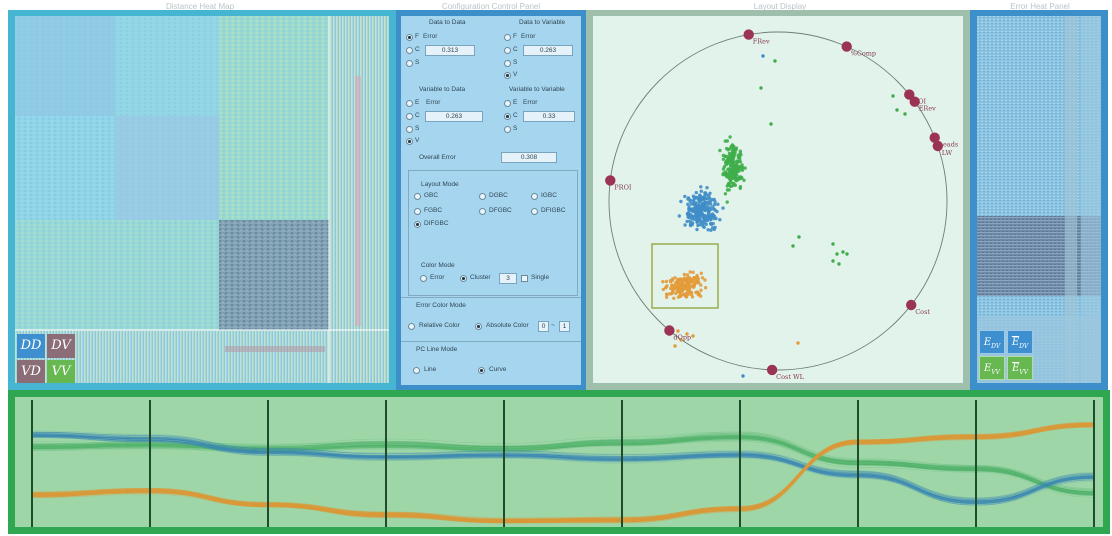 The image size is (1112, 536). I want to click on vv-s-label: S, so click(515, 128).